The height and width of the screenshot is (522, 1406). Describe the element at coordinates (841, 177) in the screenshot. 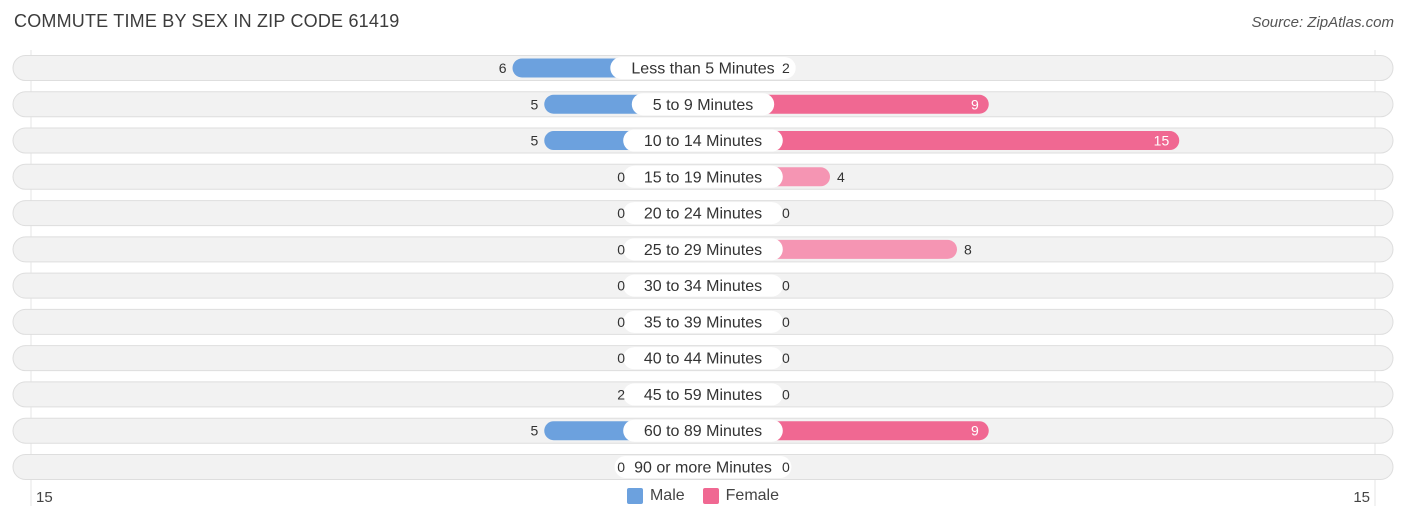

I see `value-label-female: 4` at that location.